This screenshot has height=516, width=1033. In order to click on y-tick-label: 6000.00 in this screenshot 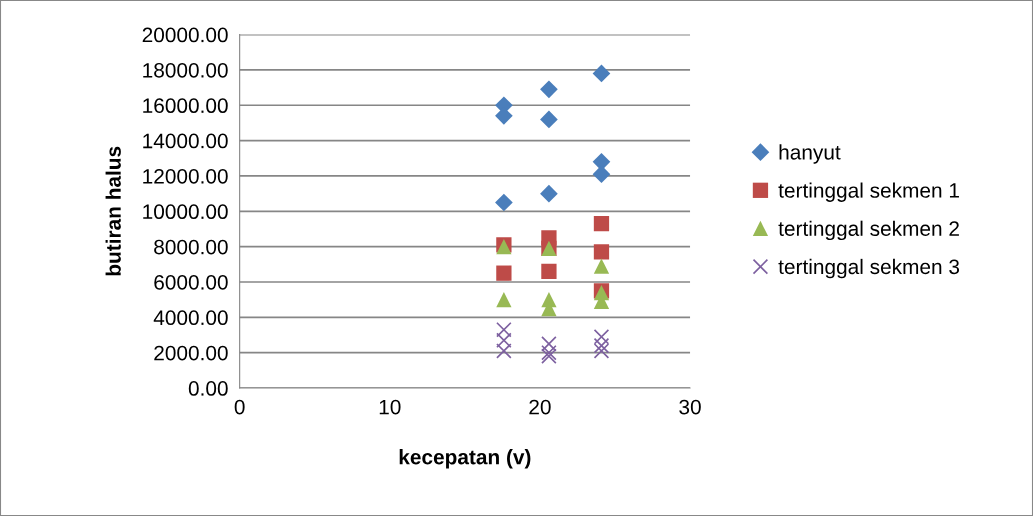, I will do `click(191, 282)`.